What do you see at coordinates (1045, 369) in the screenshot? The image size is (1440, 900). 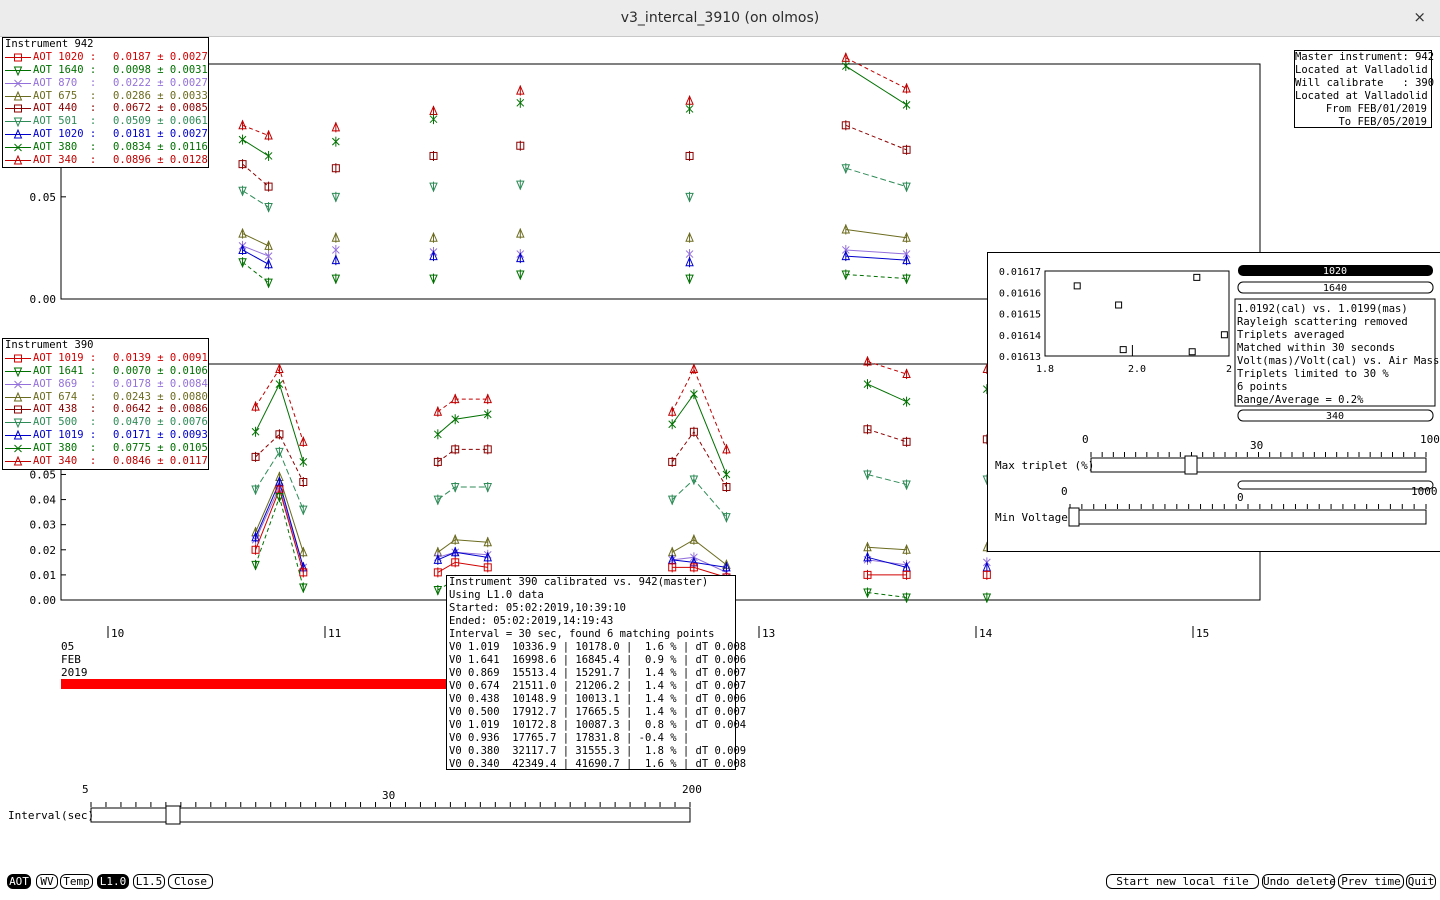 I see `scatter-x-label: 1.8` at bounding box center [1045, 369].